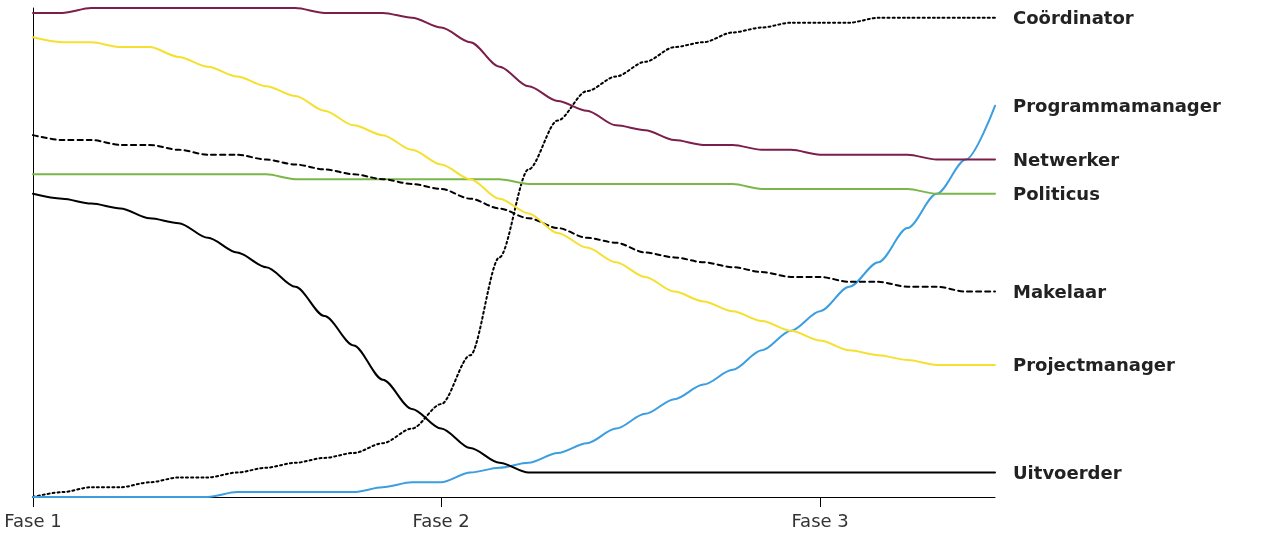 Image resolution: width=1277 pixels, height=544 pixels. I want to click on x-tick-label: Fase 3, so click(820, 520).